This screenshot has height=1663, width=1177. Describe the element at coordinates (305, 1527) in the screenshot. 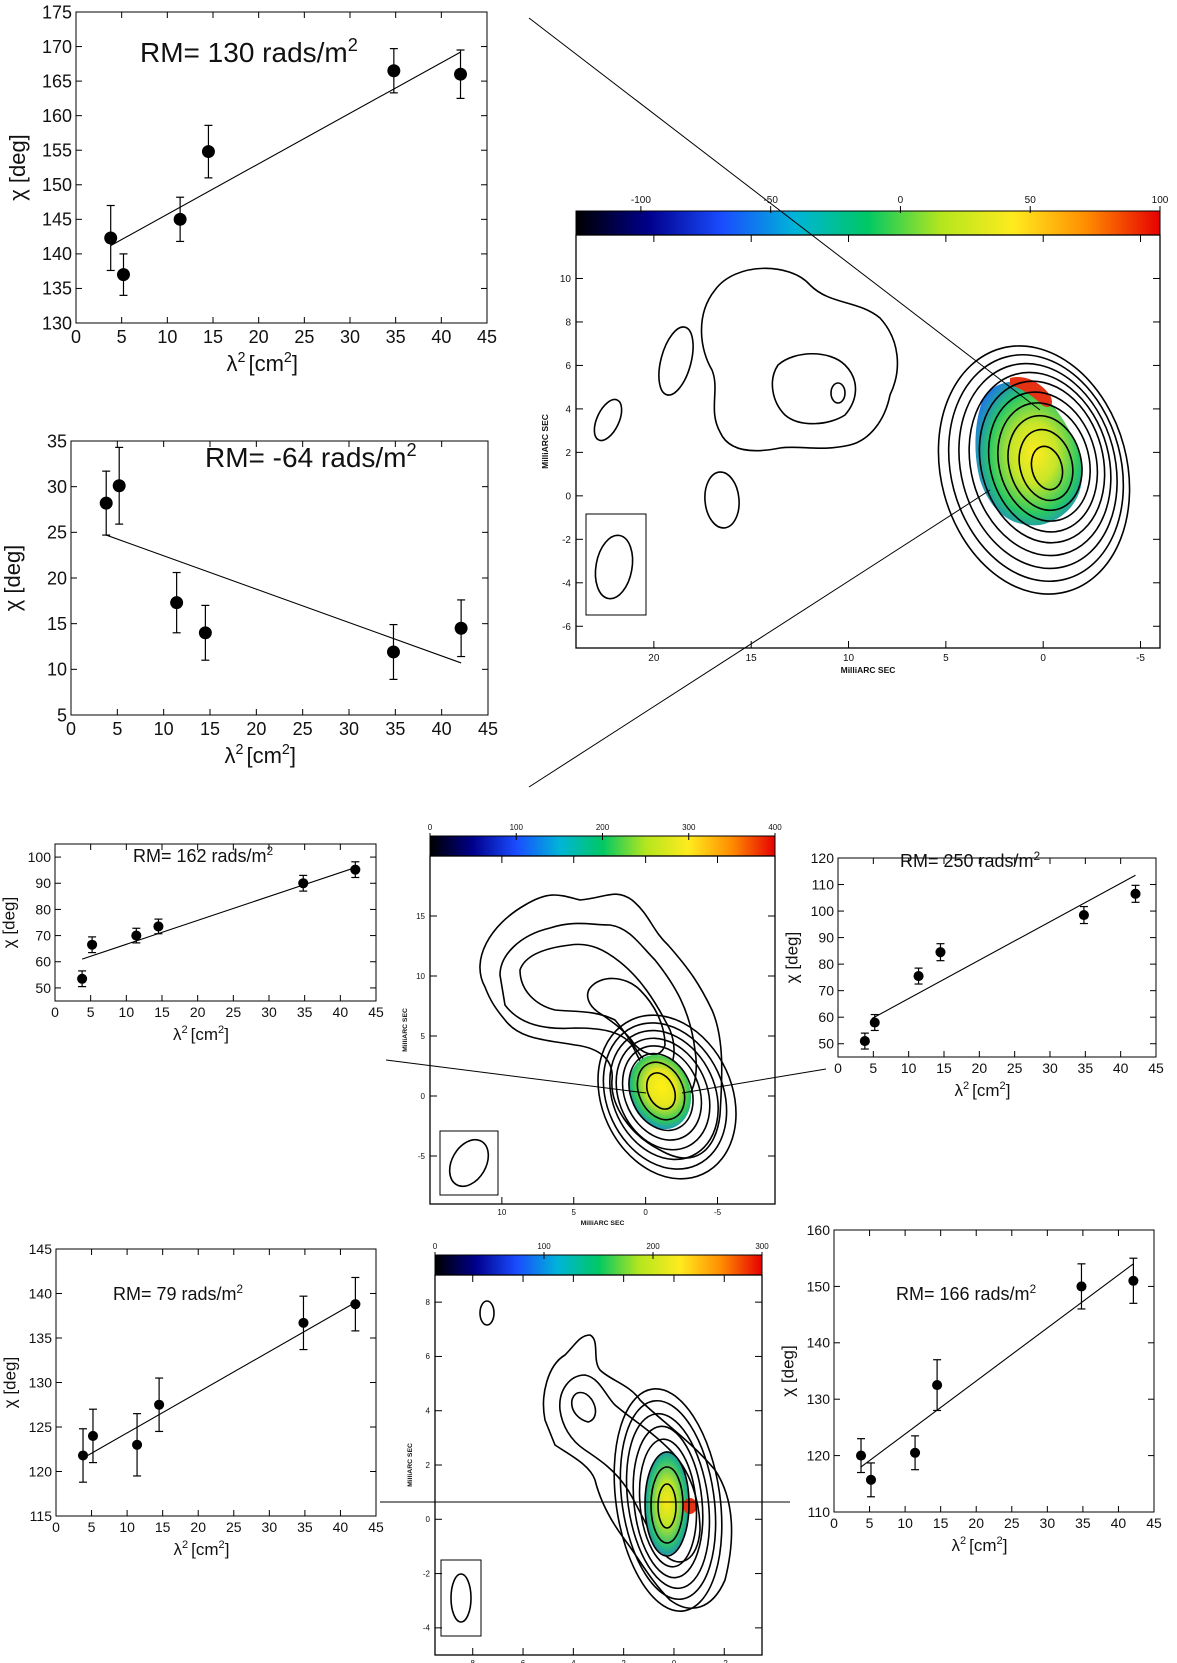

I see `x-tick-label: 35` at that location.